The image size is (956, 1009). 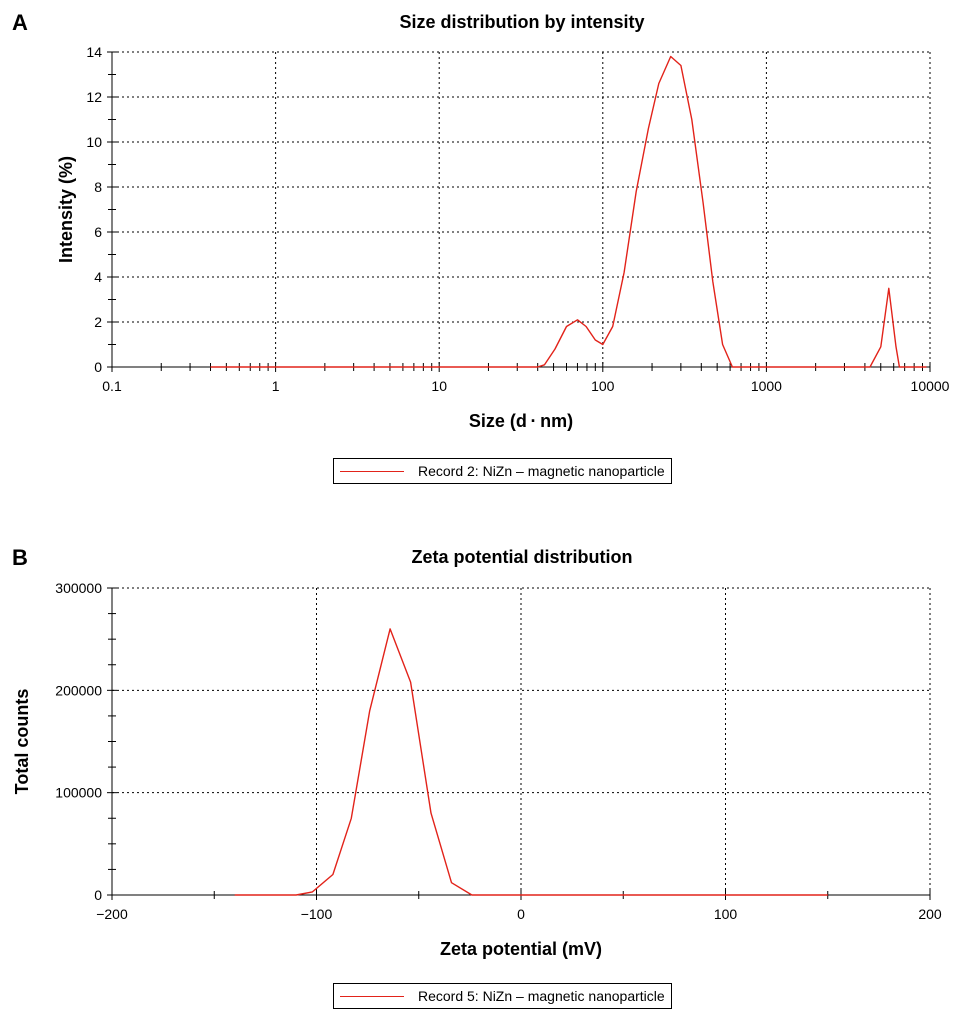 I want to click on chart-b-x-tick-label: 100, so click(x=726, y=914).